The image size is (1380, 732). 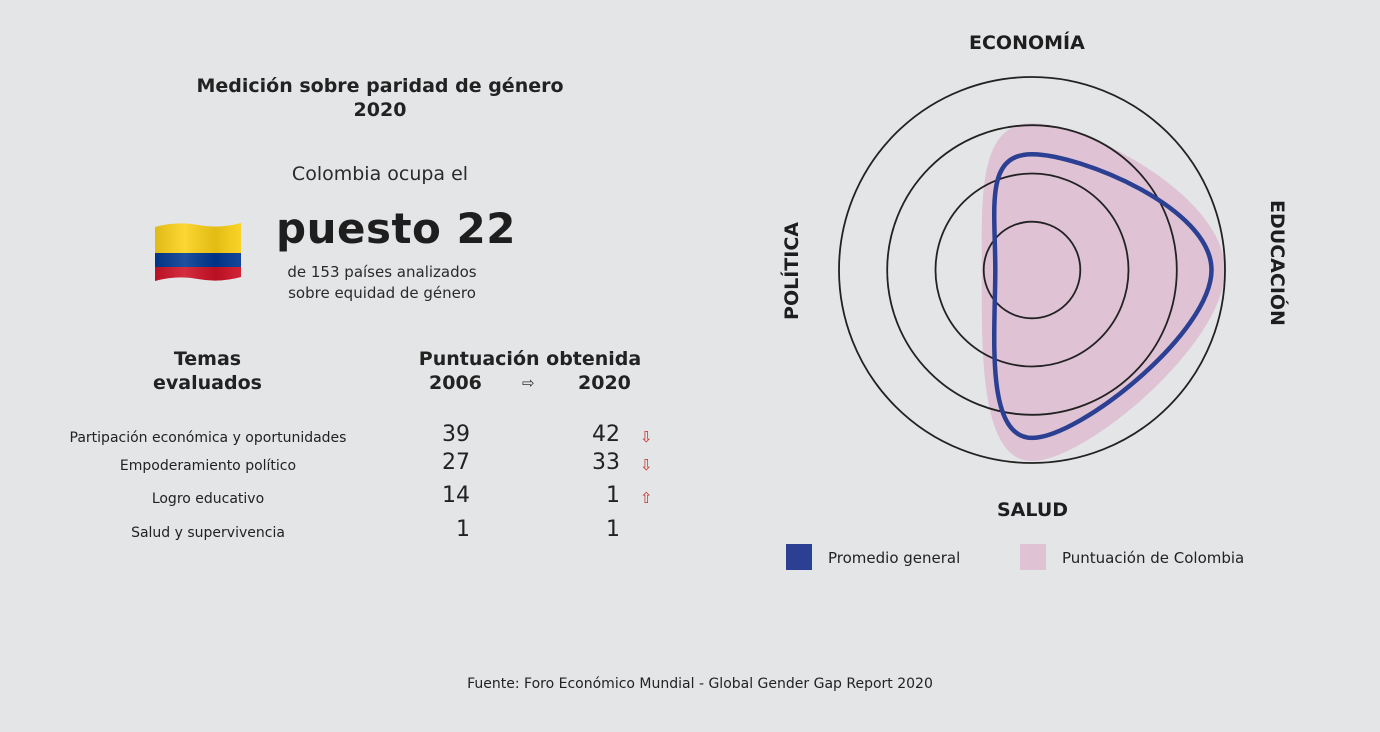 I want to click on value-2006: 39, so click(x=456, y=434).